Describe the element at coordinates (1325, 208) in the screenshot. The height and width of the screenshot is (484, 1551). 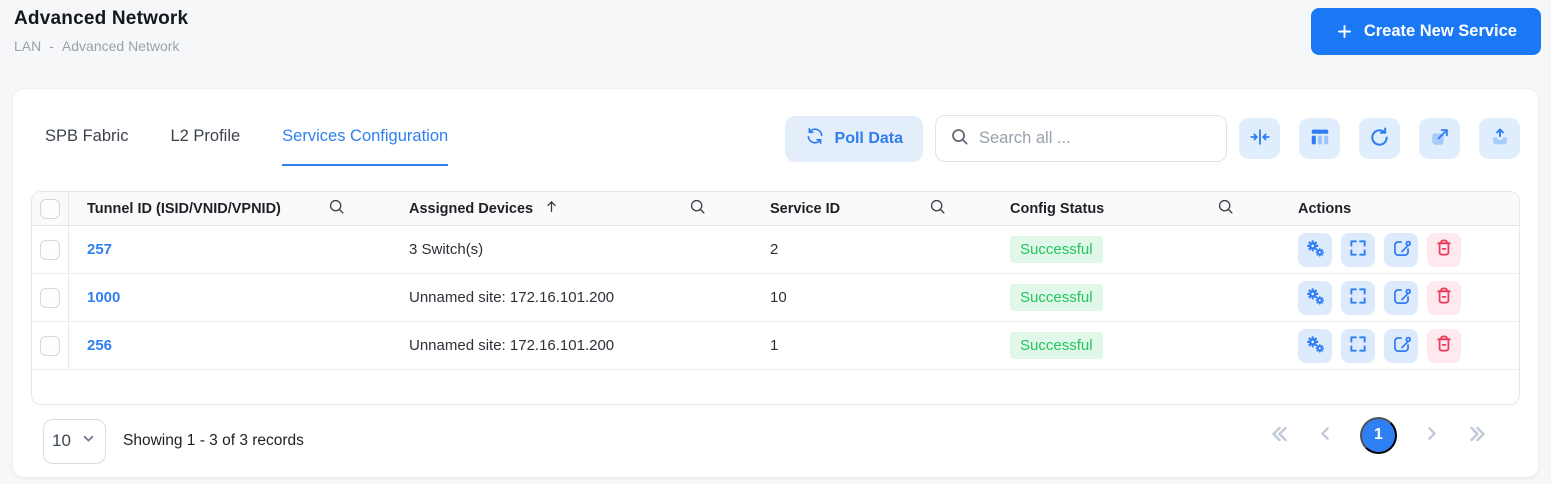
I see `column-actions-label: Actions` at that location.